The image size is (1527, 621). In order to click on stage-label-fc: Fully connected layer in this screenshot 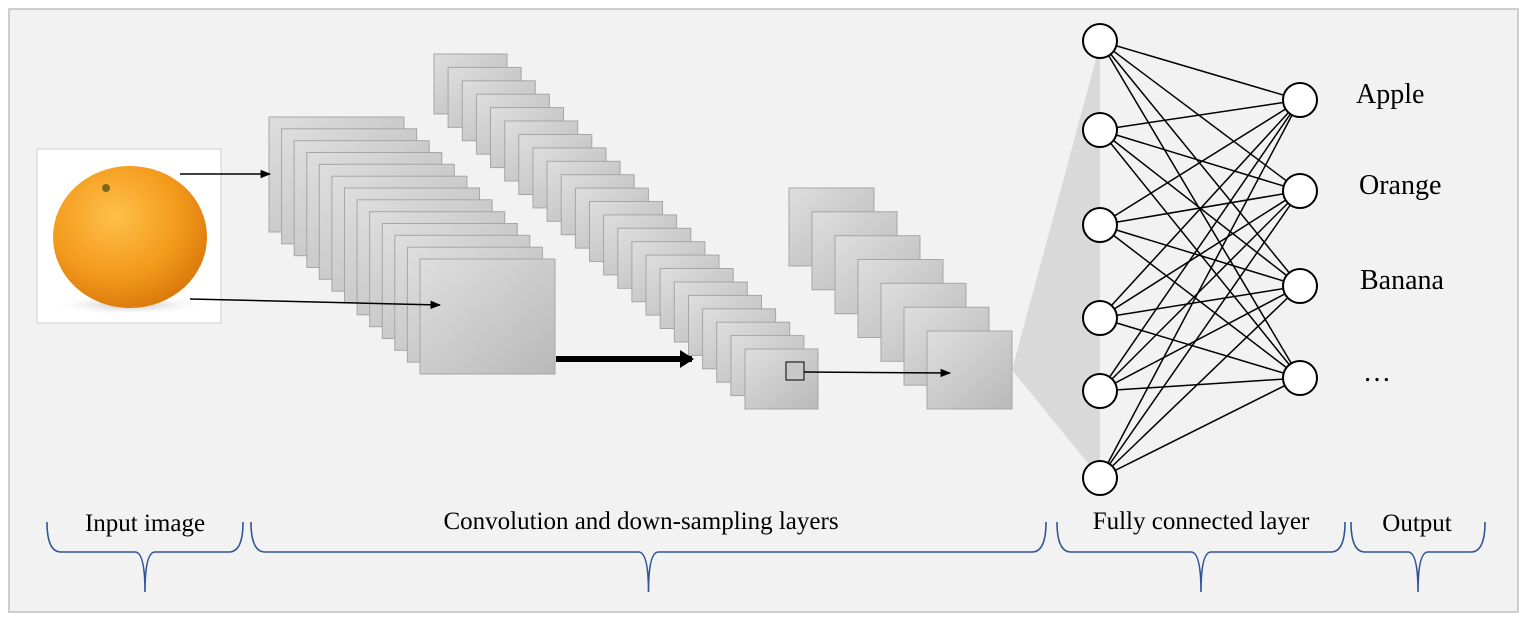, I will do `click(1201, 521)`.